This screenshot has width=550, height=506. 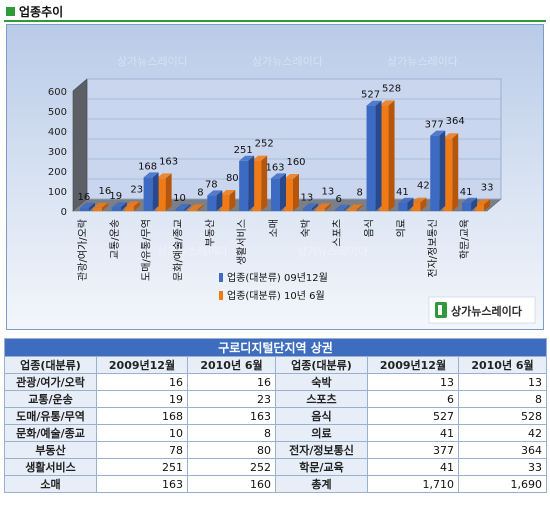 I want to click on legend-label: 업종(대분류) 09년12월, so click(x=277, y=277).